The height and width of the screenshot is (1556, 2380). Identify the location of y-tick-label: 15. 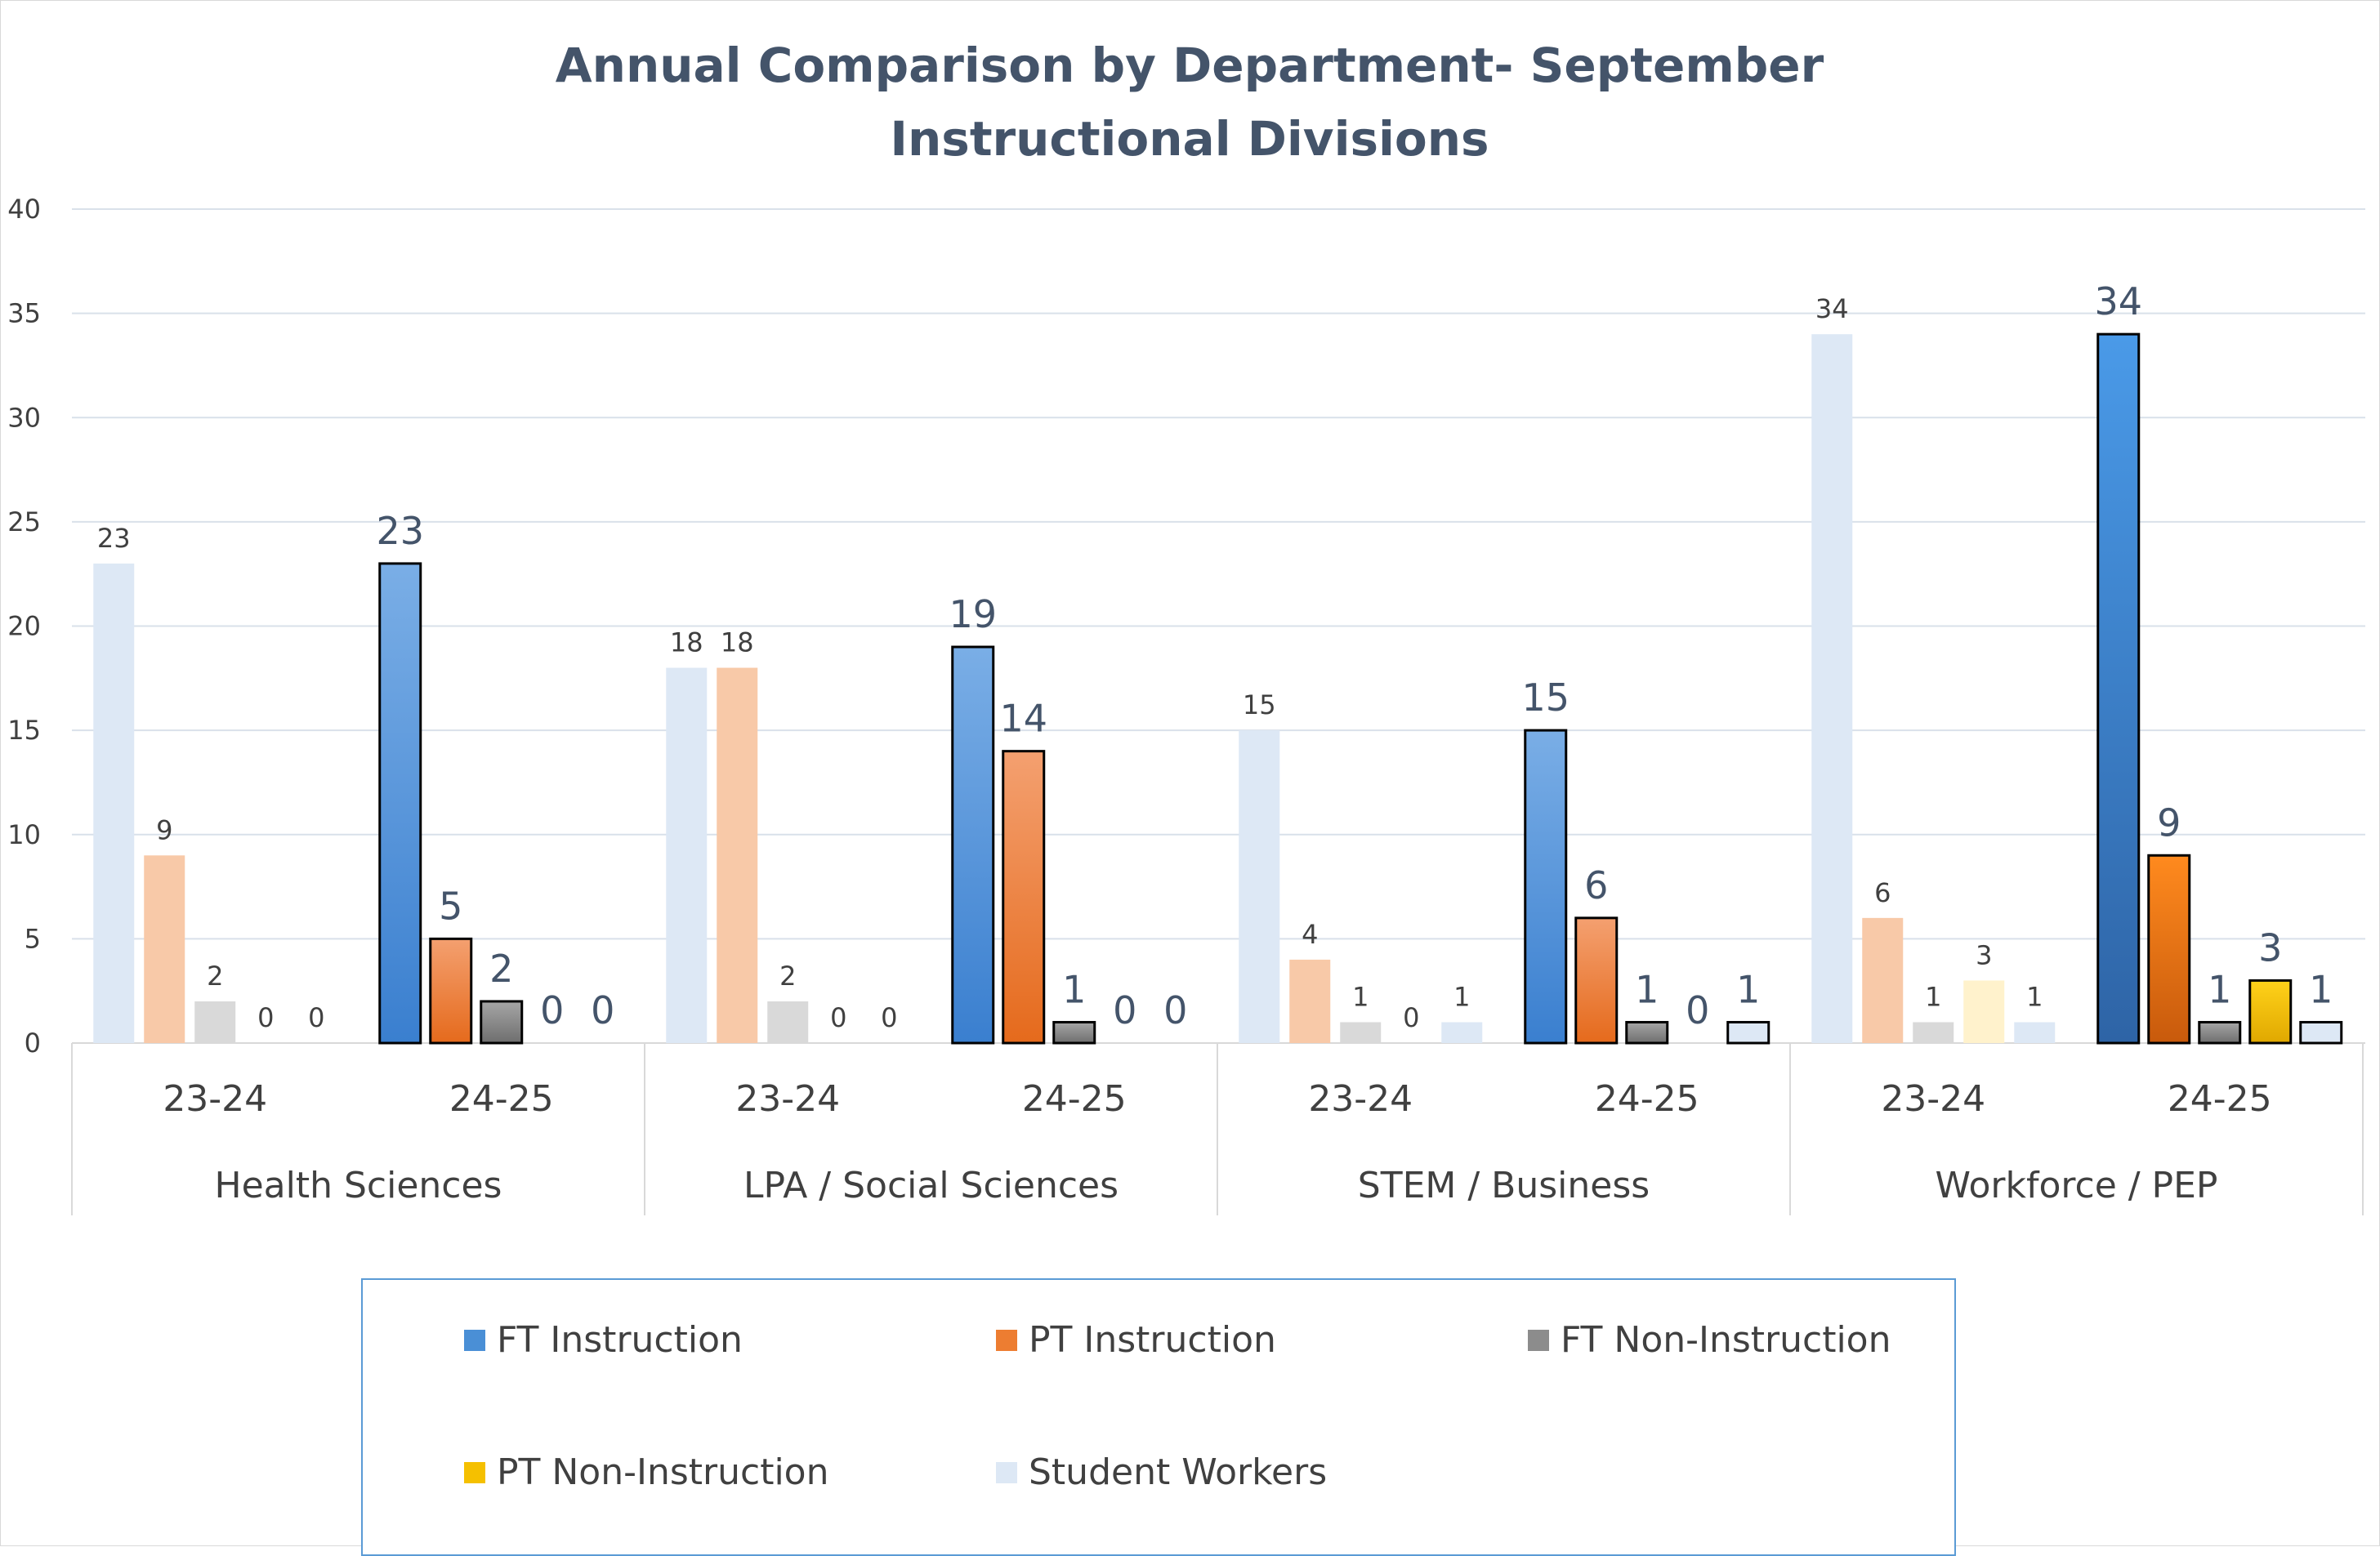
(24, 730).